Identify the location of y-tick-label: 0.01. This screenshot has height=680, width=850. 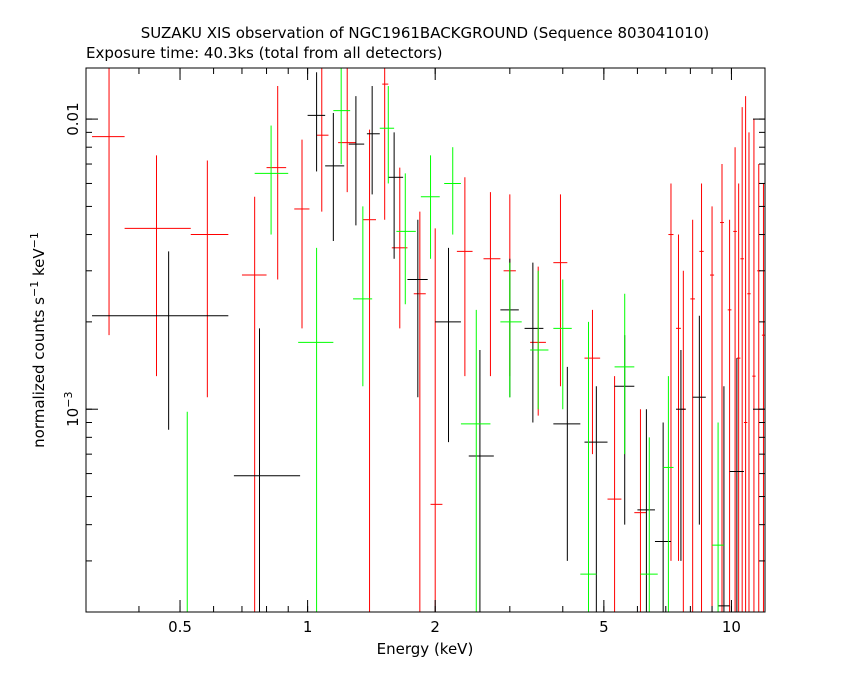
(73, 118).